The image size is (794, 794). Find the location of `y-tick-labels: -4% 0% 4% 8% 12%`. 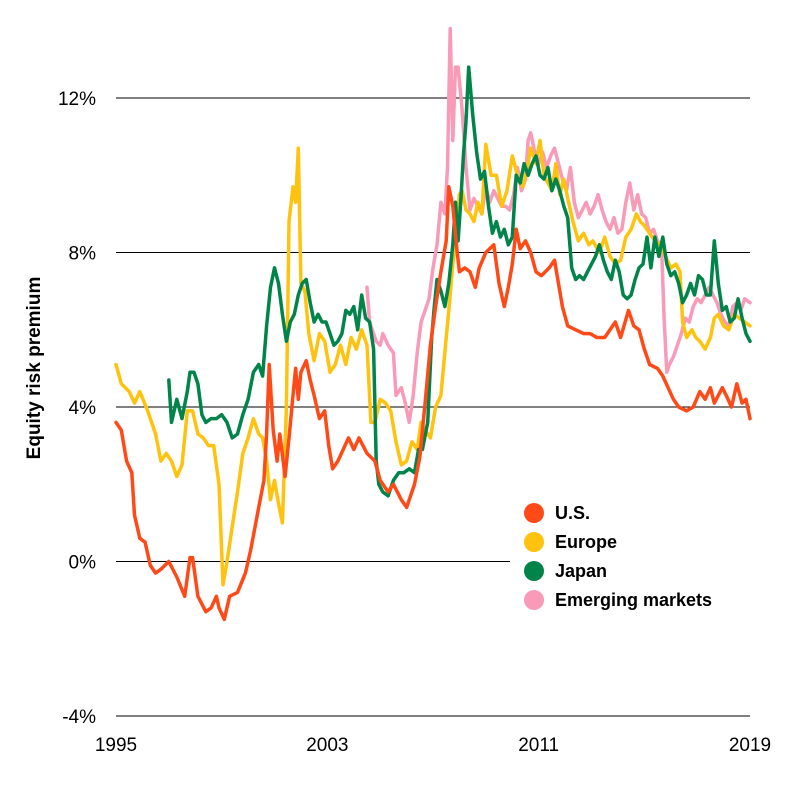

y-tick-labels: -4% 0% 4% 8% 12% is located at coordinates (77, 408).